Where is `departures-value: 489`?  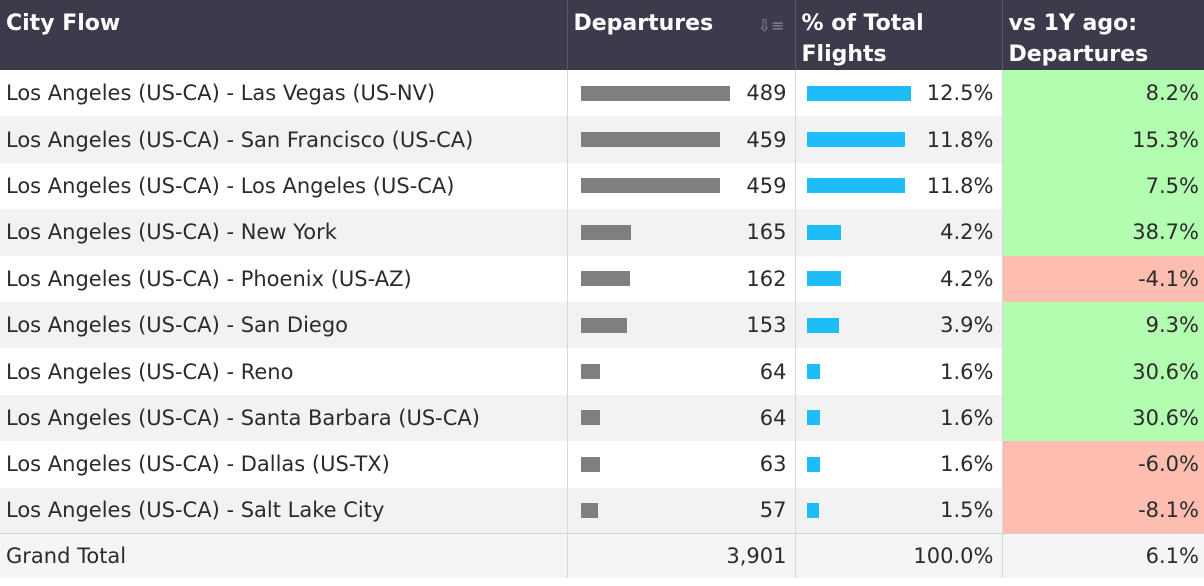 departures-value: 489 is located at coordinates (766, 93).